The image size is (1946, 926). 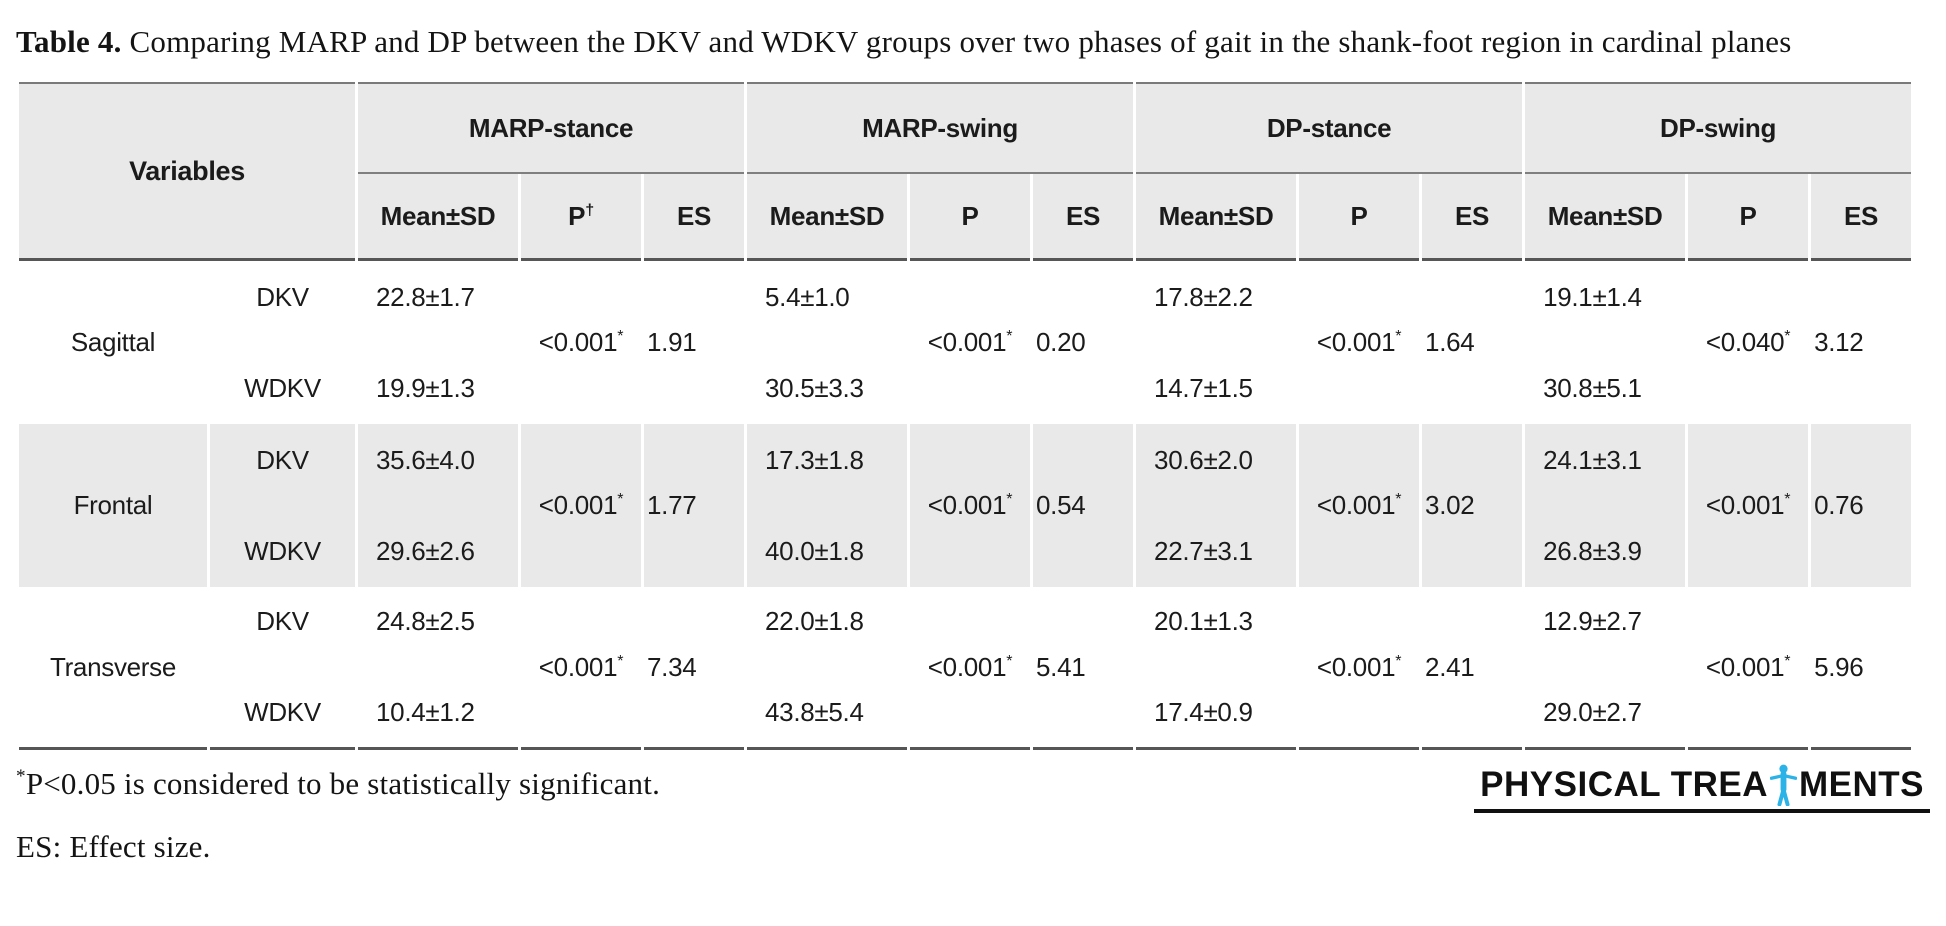 I want to click on mean-value-dkv: 30.6±2.0, so click(x=1203, y=459).